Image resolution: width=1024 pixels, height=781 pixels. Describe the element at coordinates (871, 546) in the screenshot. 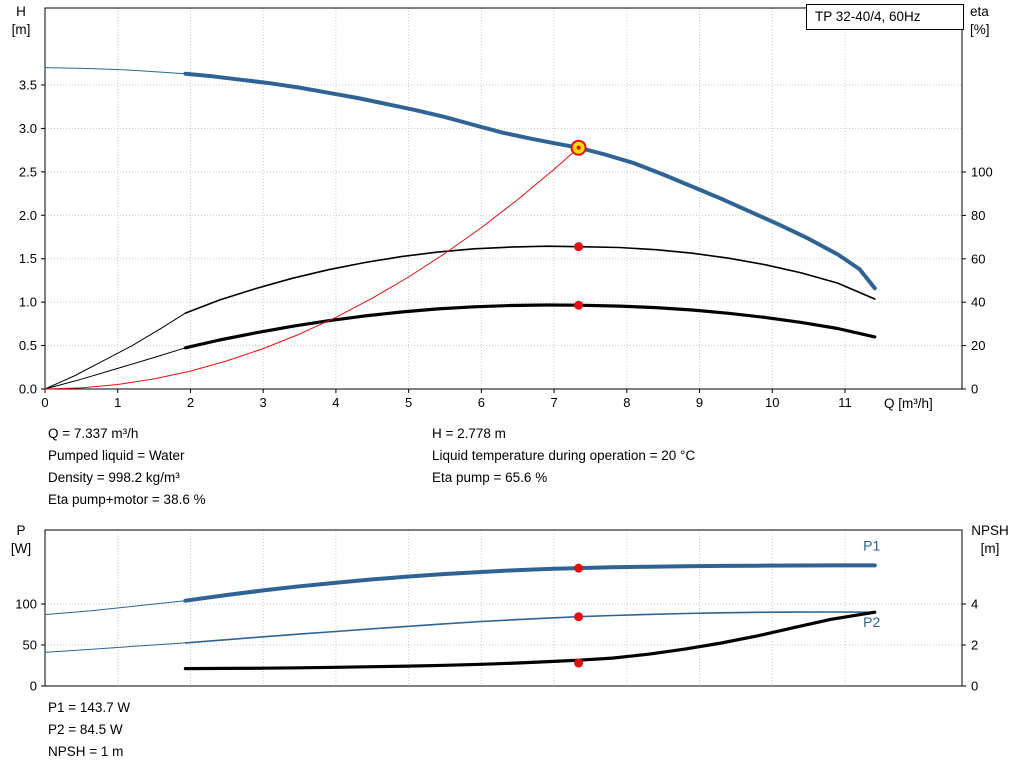

I see `series-label-p1: P1` at that location.